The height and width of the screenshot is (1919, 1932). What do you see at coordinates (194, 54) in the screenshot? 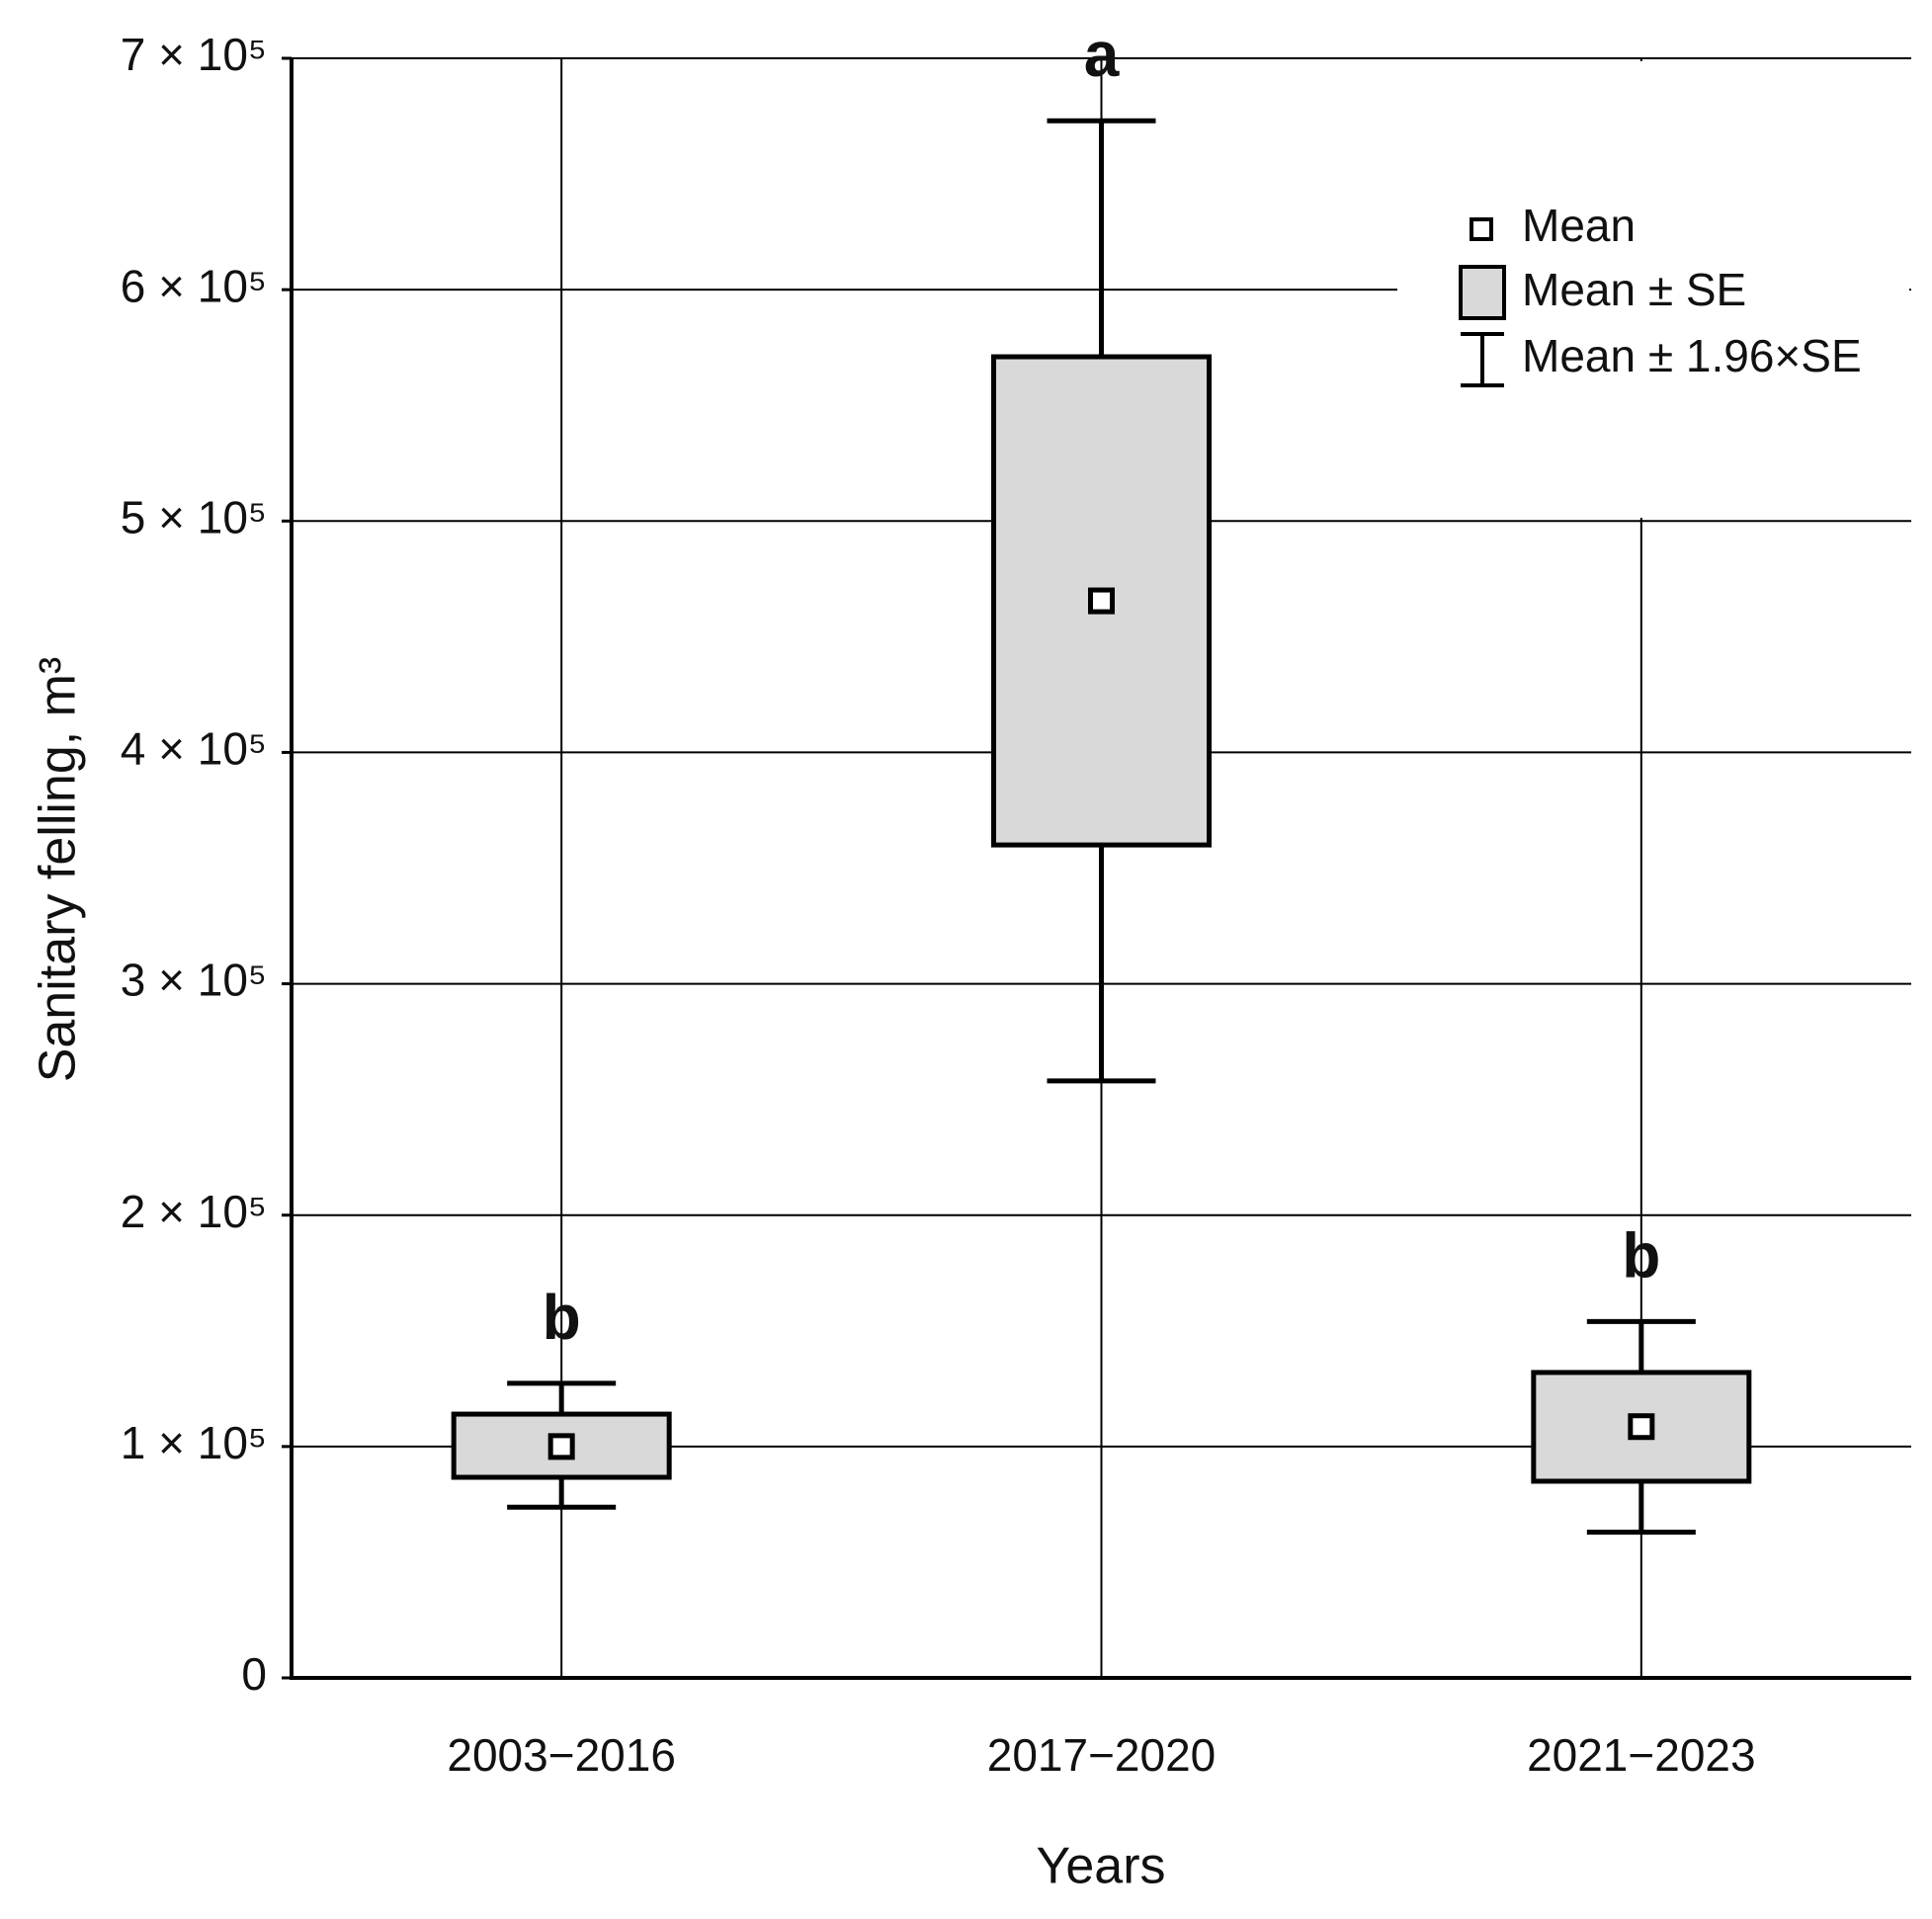
I see `y-tick-label: 7 × 10⁵` at bounding box center [194, 54].